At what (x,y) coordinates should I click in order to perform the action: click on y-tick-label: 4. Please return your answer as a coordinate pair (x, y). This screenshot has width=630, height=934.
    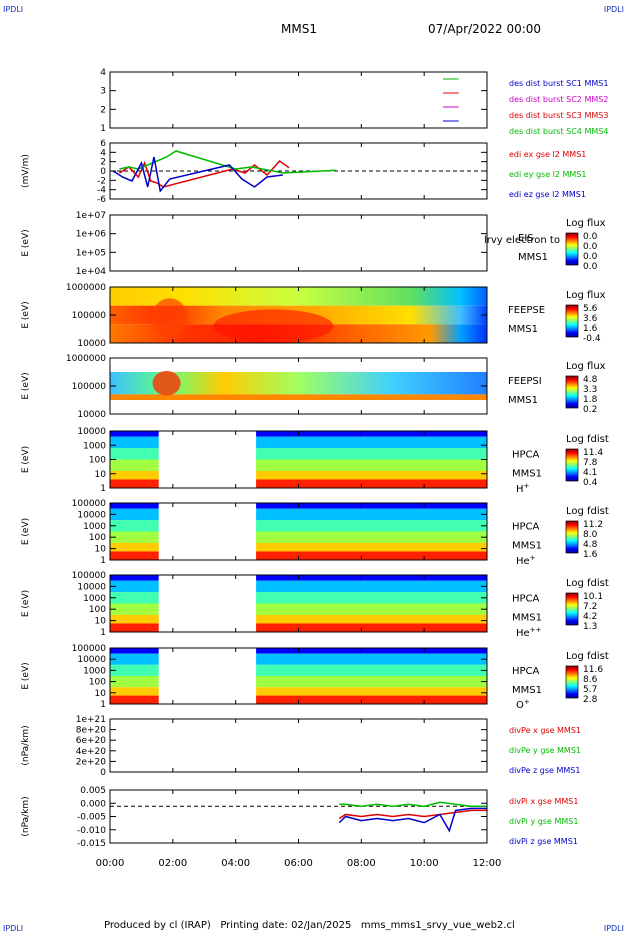
    Looking at the image, I should click on (103, 153).